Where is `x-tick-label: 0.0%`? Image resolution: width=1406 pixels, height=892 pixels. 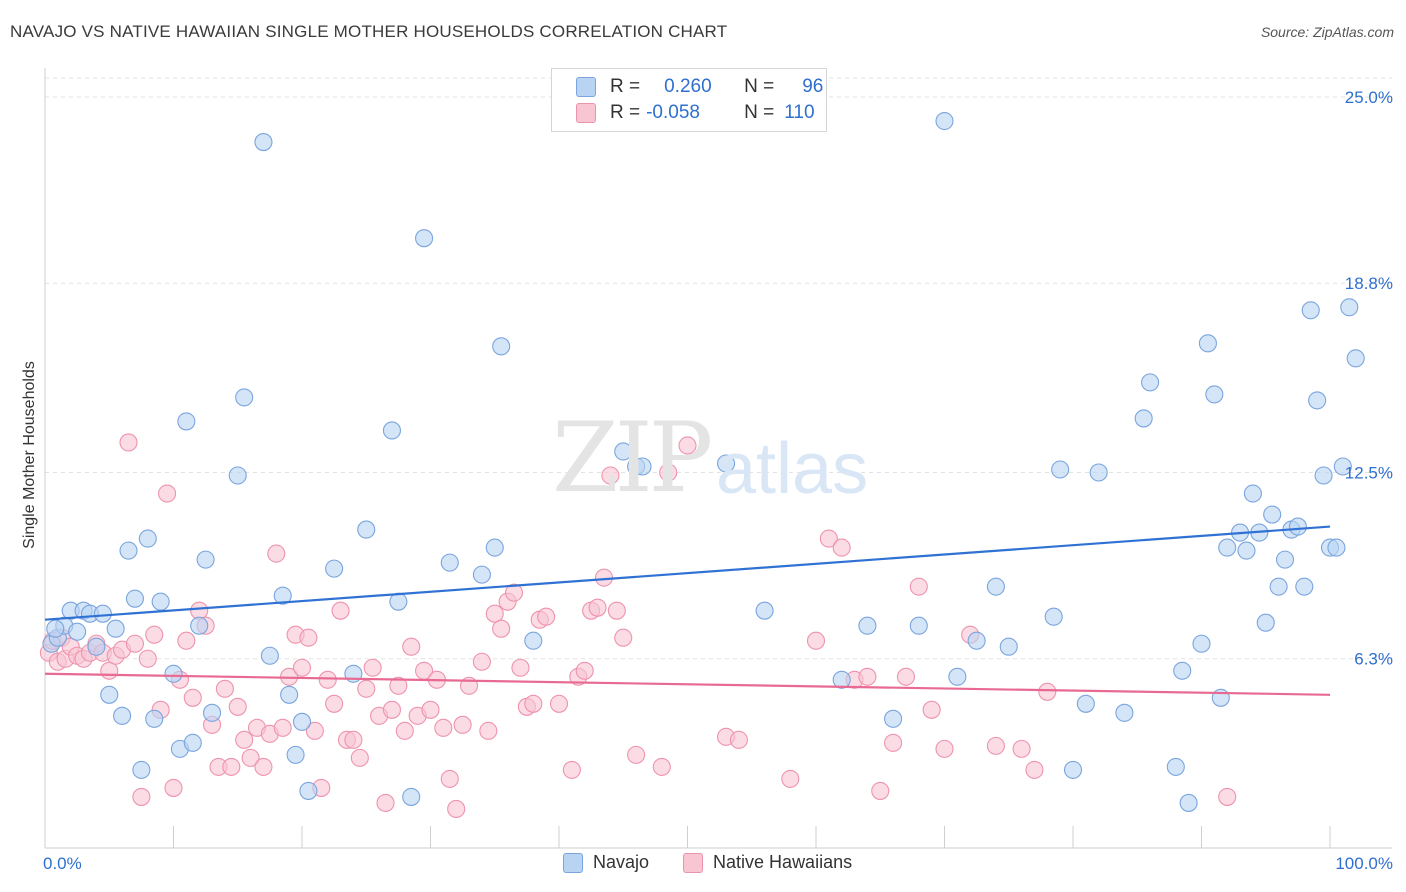
x-tick-label: 0.0% is located at coordinates (62, 863).